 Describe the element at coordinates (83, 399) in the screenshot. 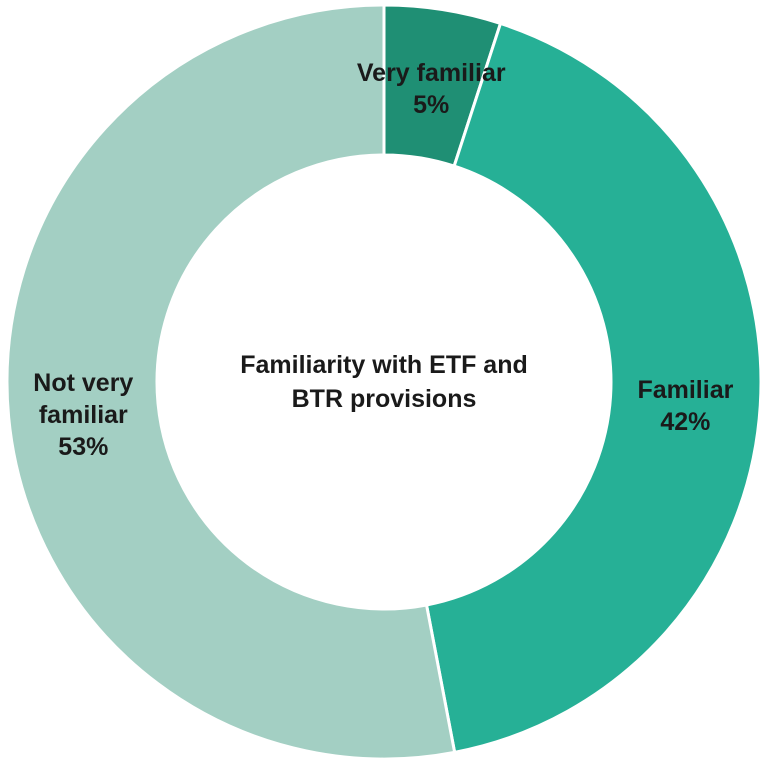

I see `slice-name: Not very familiar` at that location.